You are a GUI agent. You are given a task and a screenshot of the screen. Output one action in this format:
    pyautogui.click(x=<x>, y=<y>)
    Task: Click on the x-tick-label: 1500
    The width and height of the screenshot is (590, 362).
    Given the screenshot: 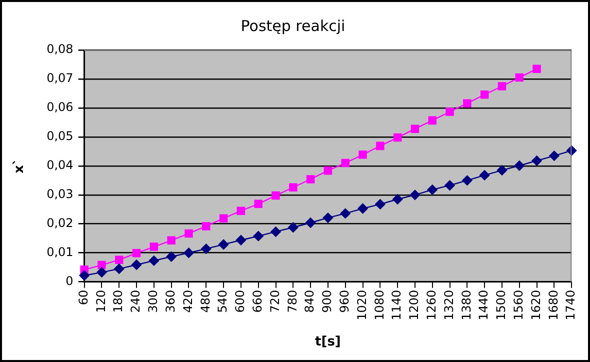 What is the action you would take?
    pyautogui.click(x=501, y=305)
    